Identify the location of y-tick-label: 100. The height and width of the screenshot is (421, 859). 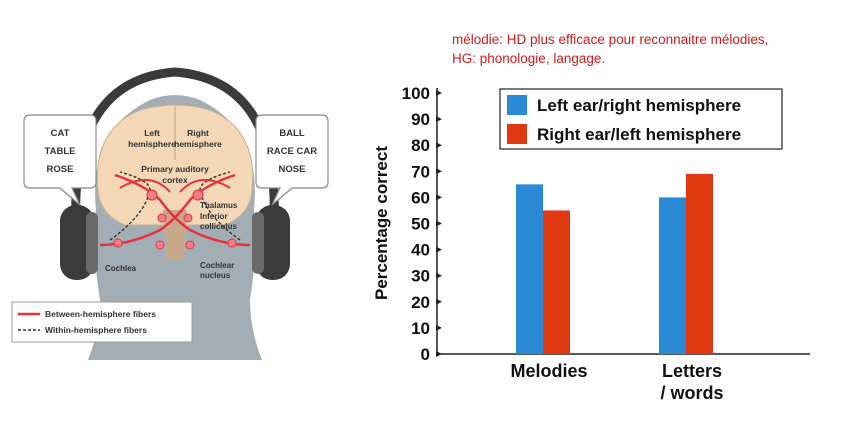
(416, 93).